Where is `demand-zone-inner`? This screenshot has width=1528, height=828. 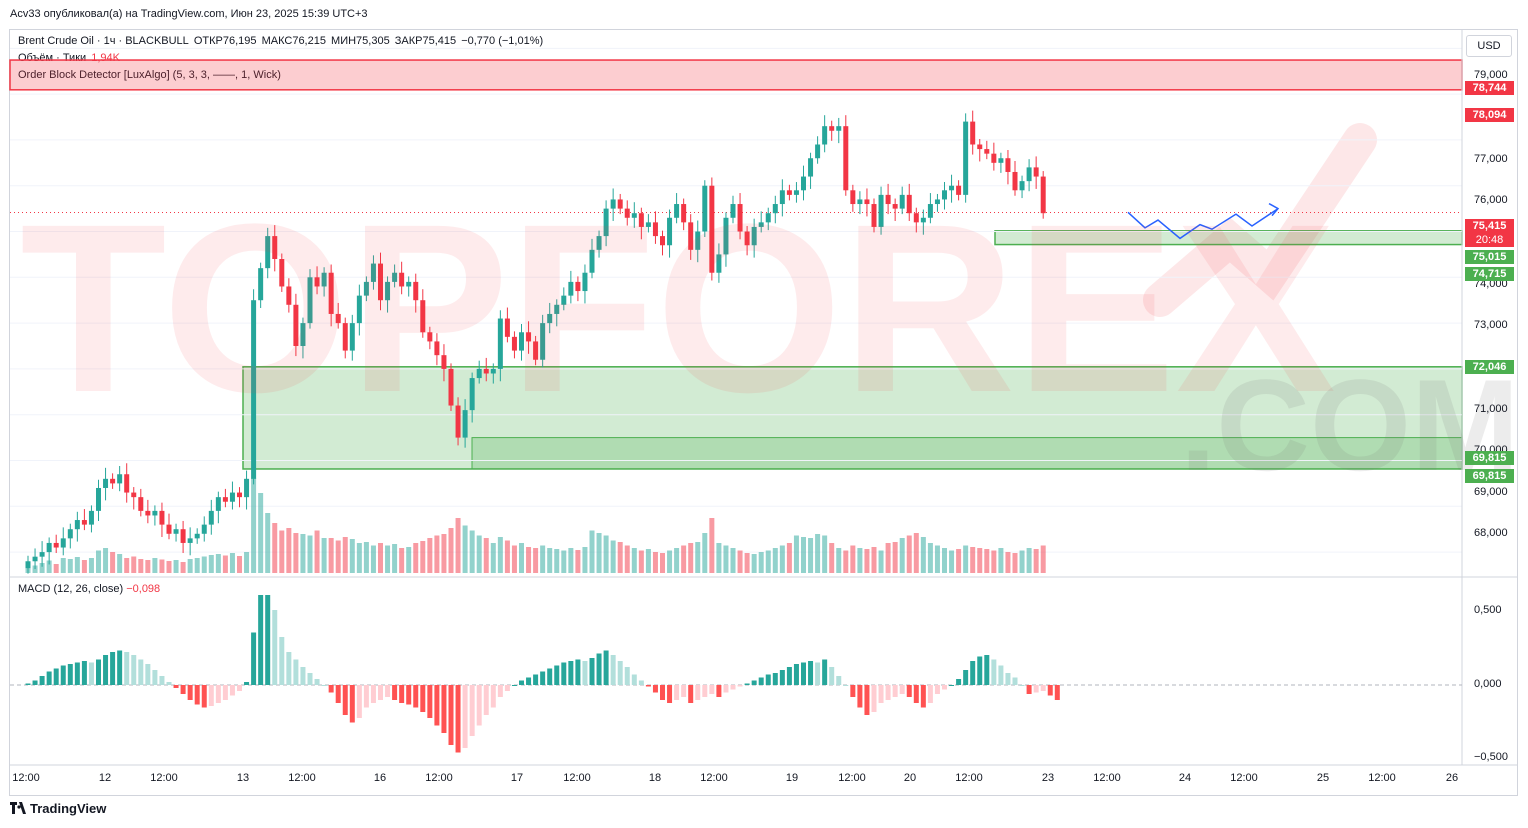
demand-zone-inner is located at coordinates (967, 453).